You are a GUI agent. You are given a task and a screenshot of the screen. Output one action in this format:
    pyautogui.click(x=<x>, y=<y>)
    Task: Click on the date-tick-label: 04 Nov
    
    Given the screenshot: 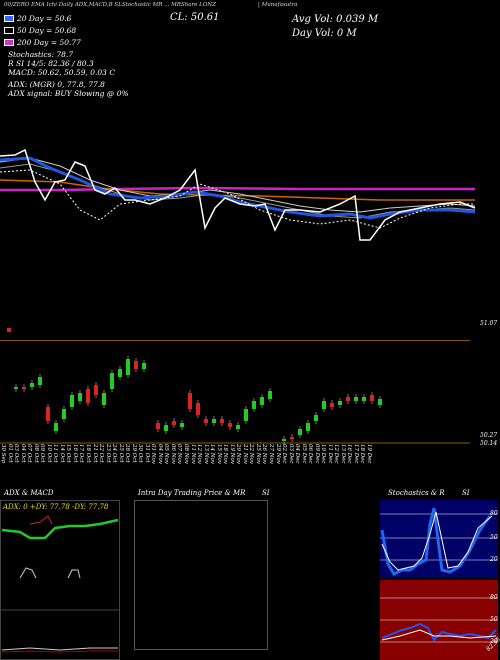 What is the action you would take?
    pyautogui.click(x=159, y=454)
    